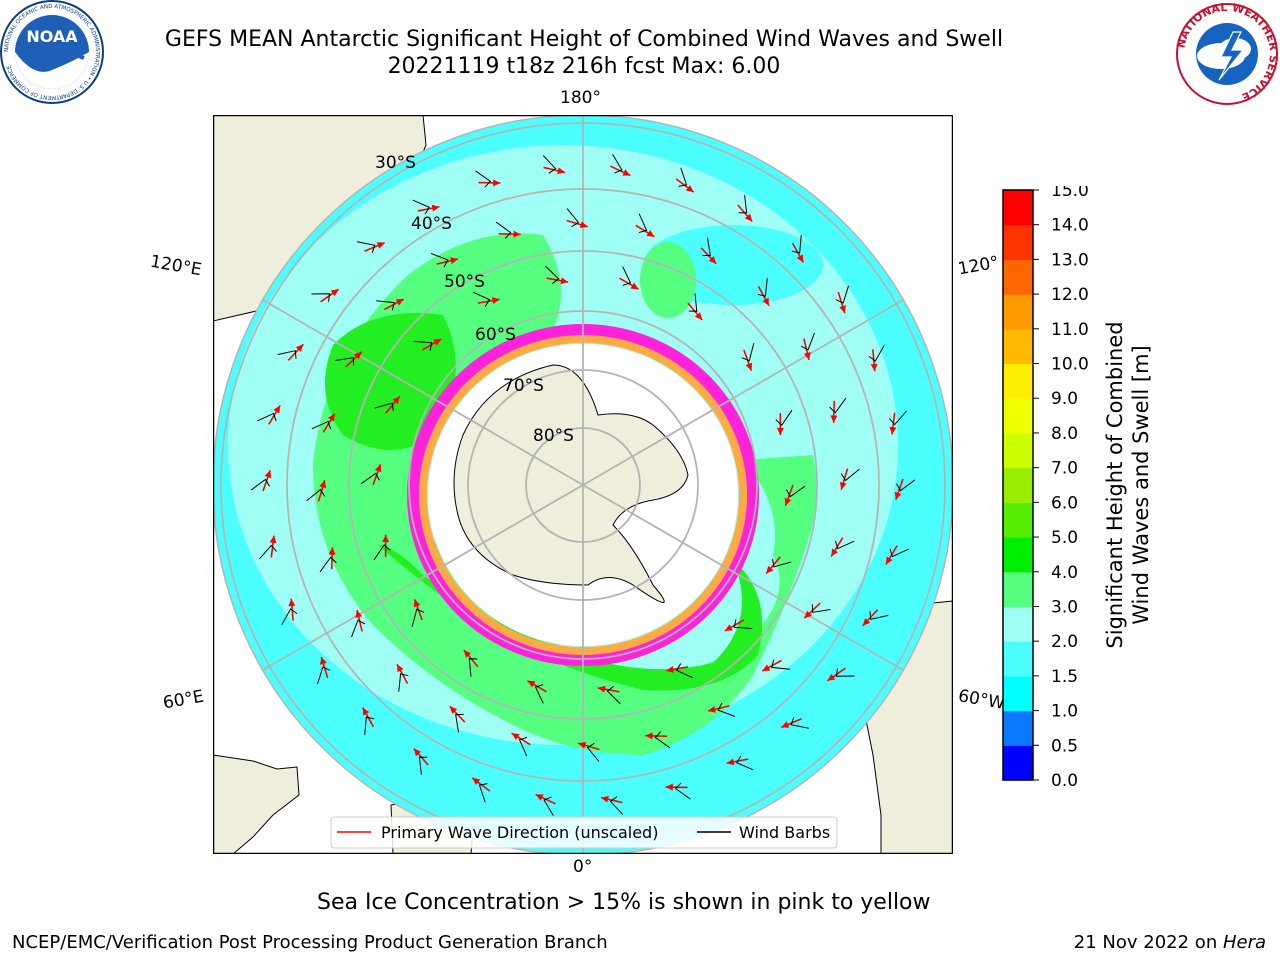 The height and width of the screenshot is (960, 1280). I want to click on lat-label-40s: 40°S, so click(431, 224).